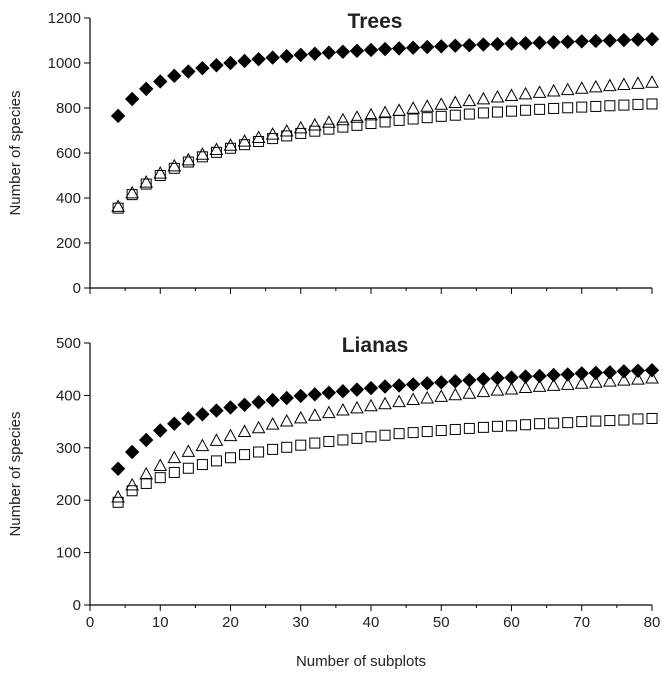 This screenshot has height=676, width=662. I want to click on panel-1-y-axis-title: Number of species, so click(15, 152).